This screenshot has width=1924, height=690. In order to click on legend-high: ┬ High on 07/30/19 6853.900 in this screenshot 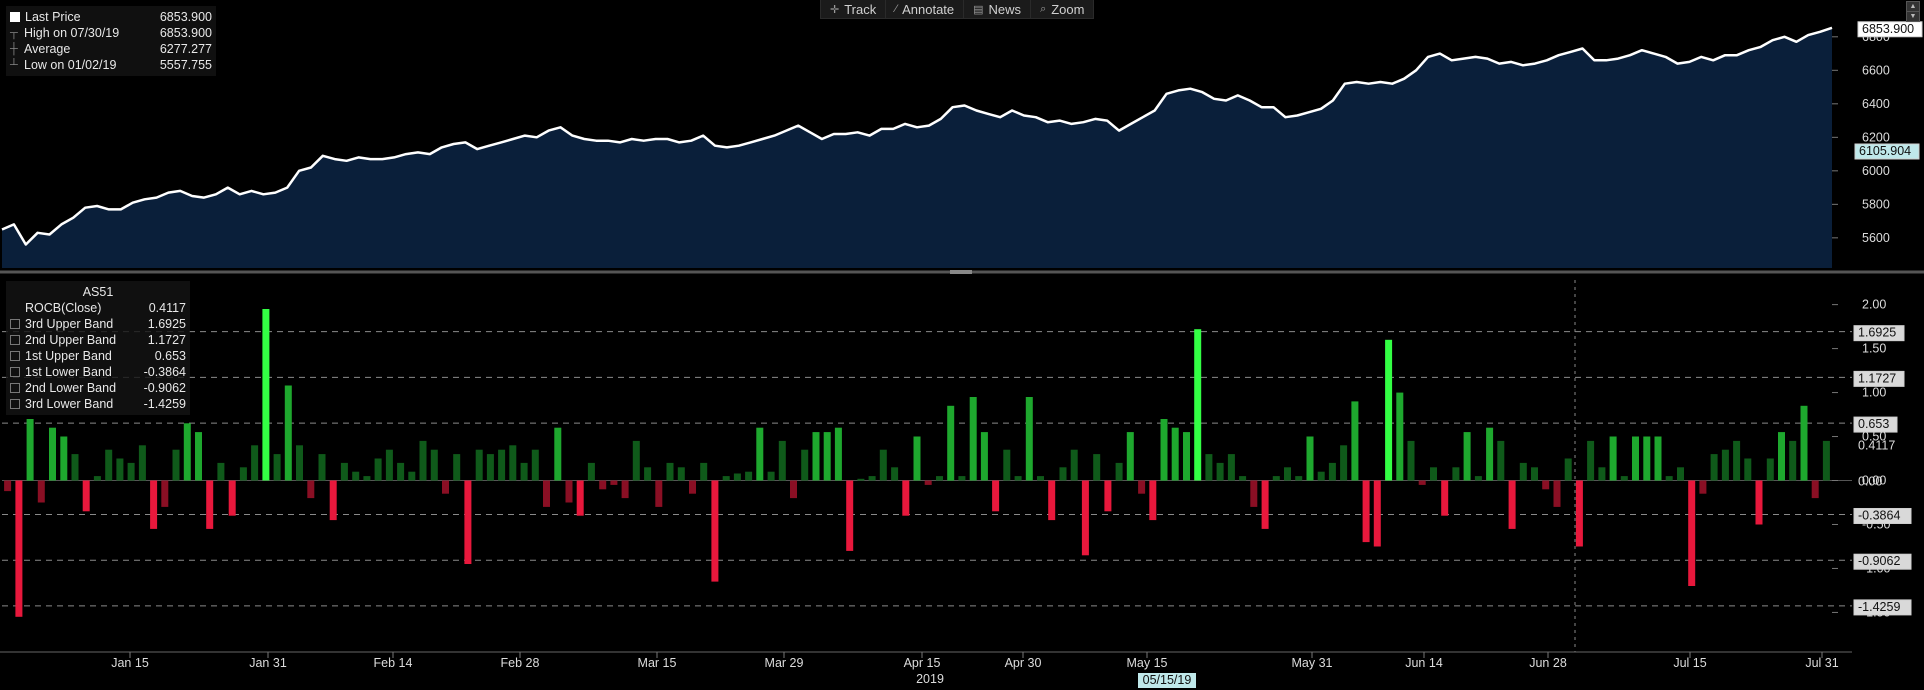, I will do `click(111, 33)`.